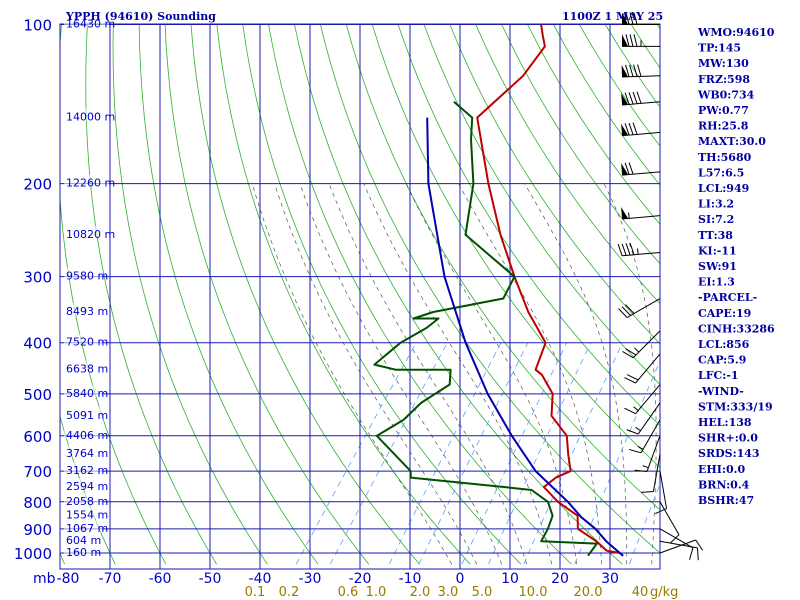  Describe the element at coordinates (87, 311) in the screenshot. I see `height-label: 8493 m` at that location.